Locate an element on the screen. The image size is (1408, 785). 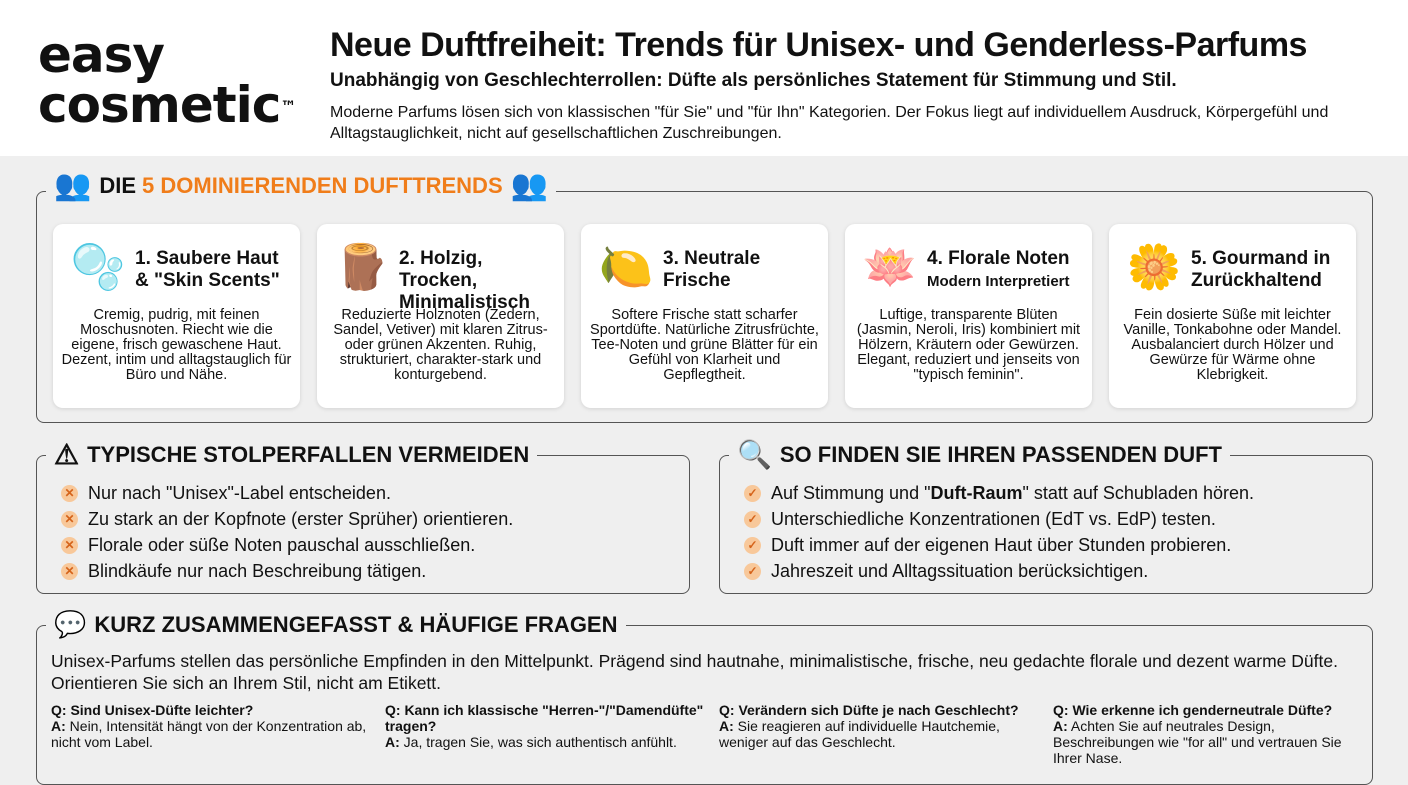
finder-title: 🔍 SO FINDEN SIE IHREN PASSENDEN DUFT is located at coordinates (979, 454).